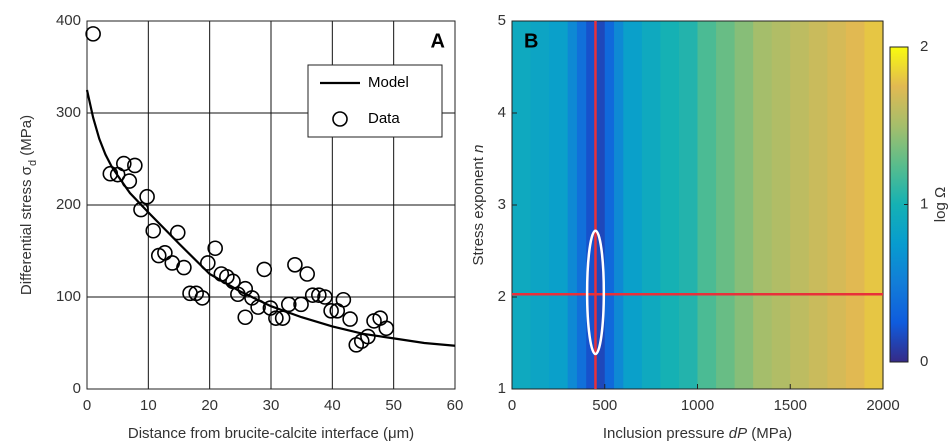 The image size is (952, 445). I want to click on axis-label: Inclusion pressure dP (MPa), so click(697, 433).